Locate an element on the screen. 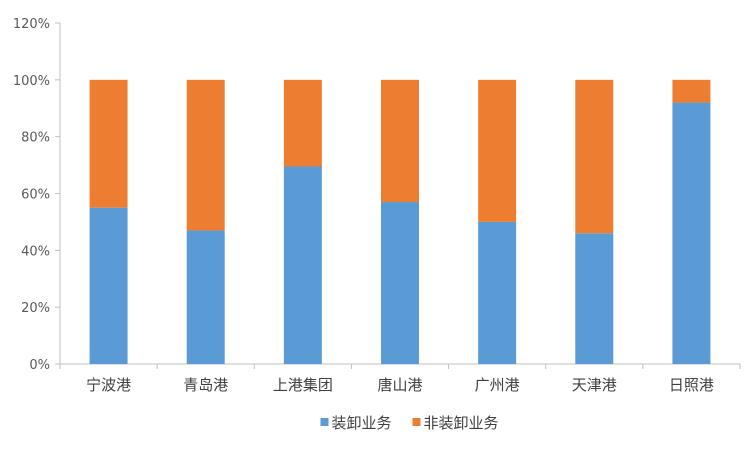 The image size is (750, 454). y-tick-label: 40% is located at coordinates (35, 251).